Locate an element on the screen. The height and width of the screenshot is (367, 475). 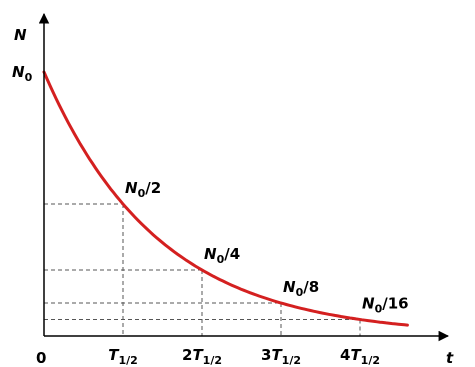
point-label-1: N0/2 is located at coordinates (143, 189).